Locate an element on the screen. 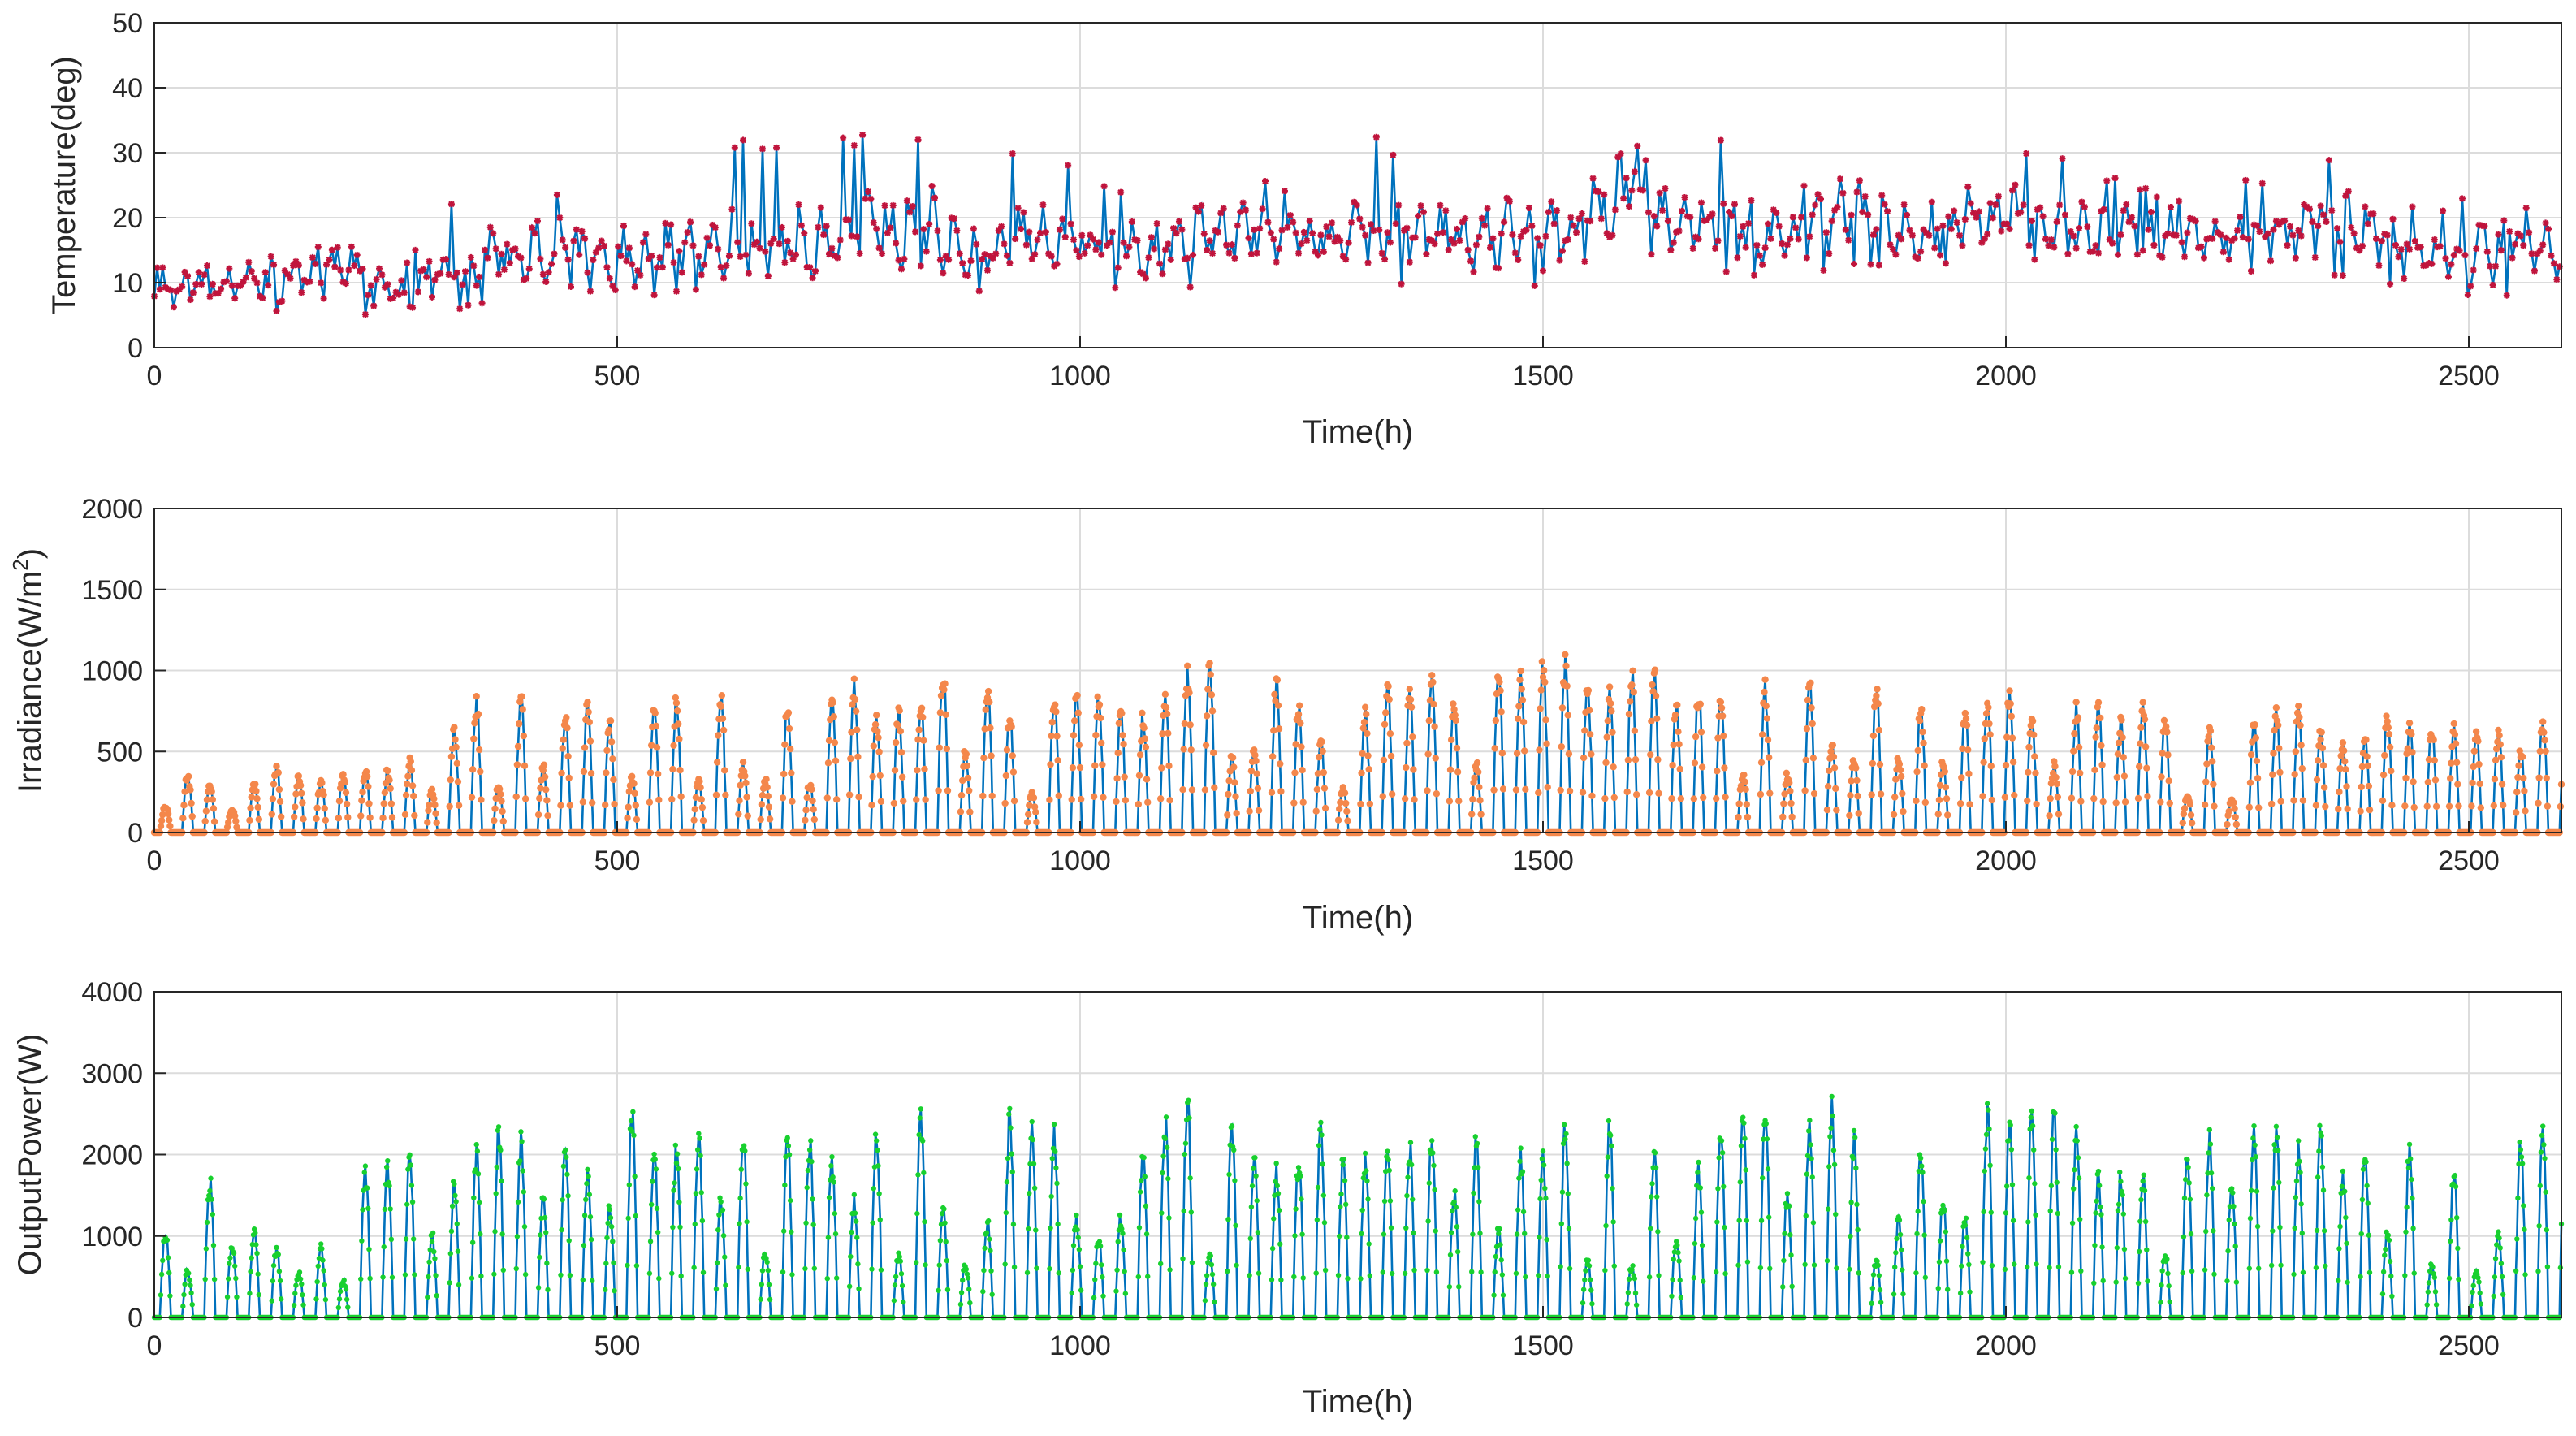 The width and height of the screenshot is (2576, 1436). temperature-y-axis-label-text: Temperature(deg) is located at coordinates (64, 185).